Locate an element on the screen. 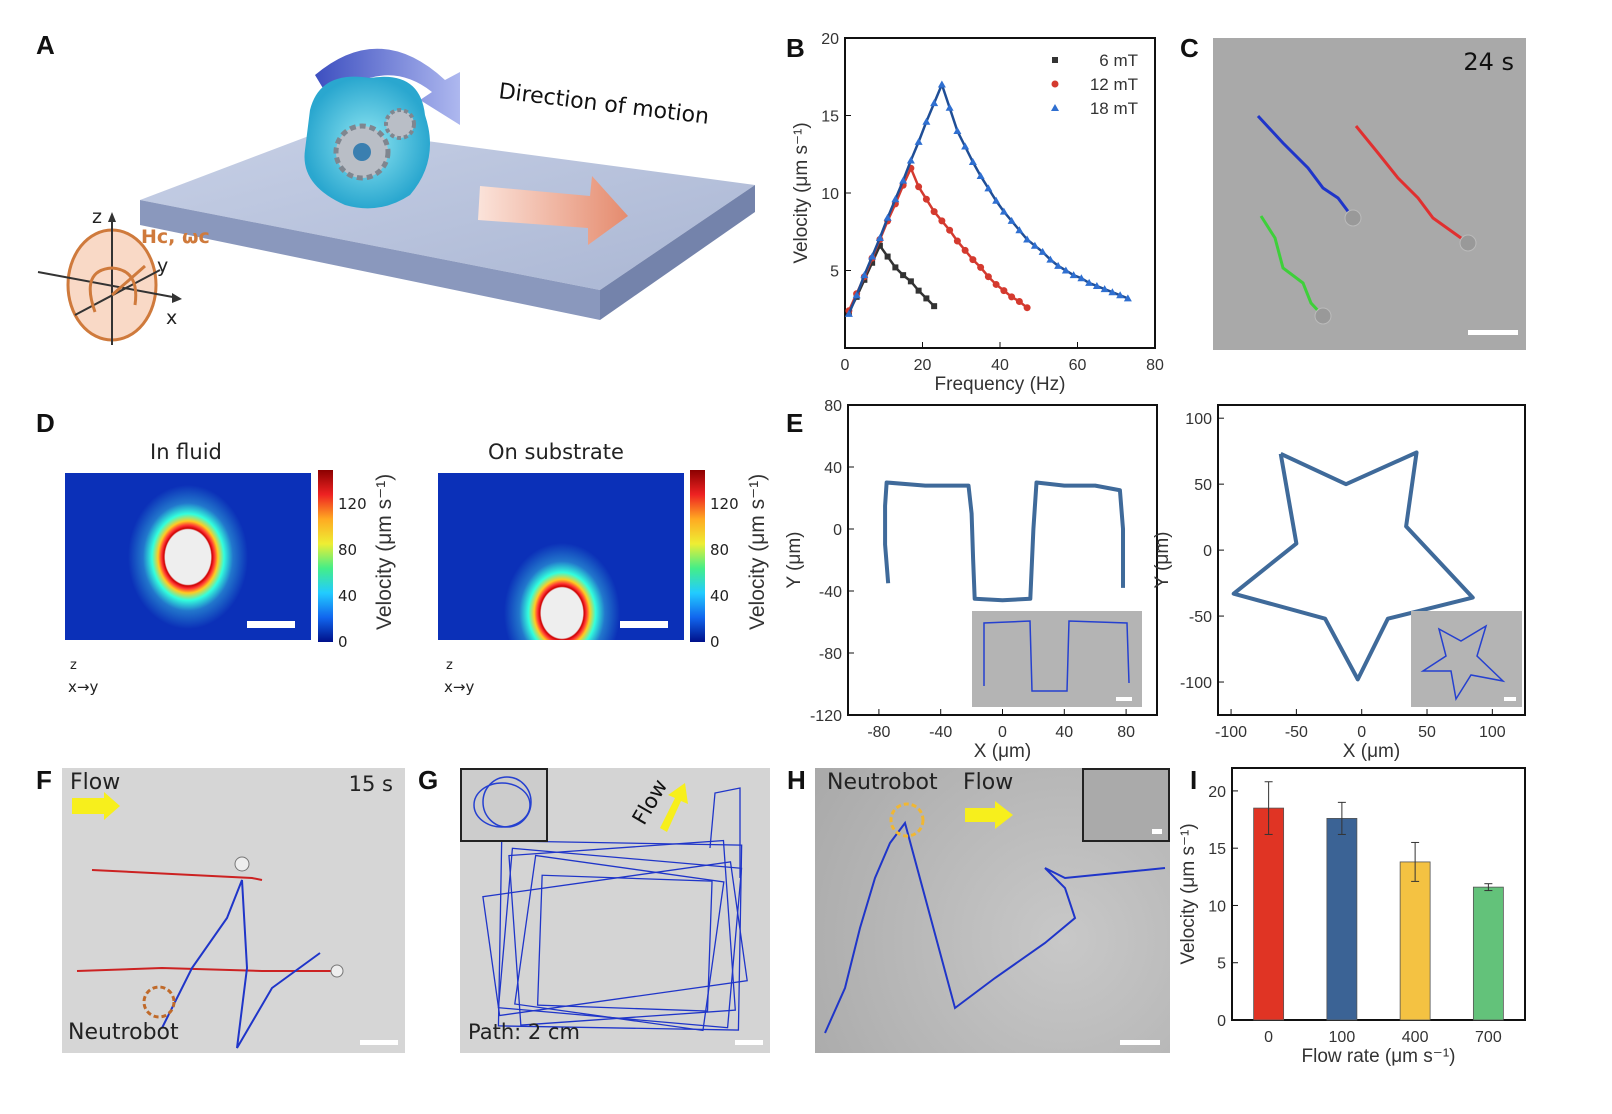 The image size is (1612, 1114). x-tick-label: -80 is located at coordinates (878, 732).